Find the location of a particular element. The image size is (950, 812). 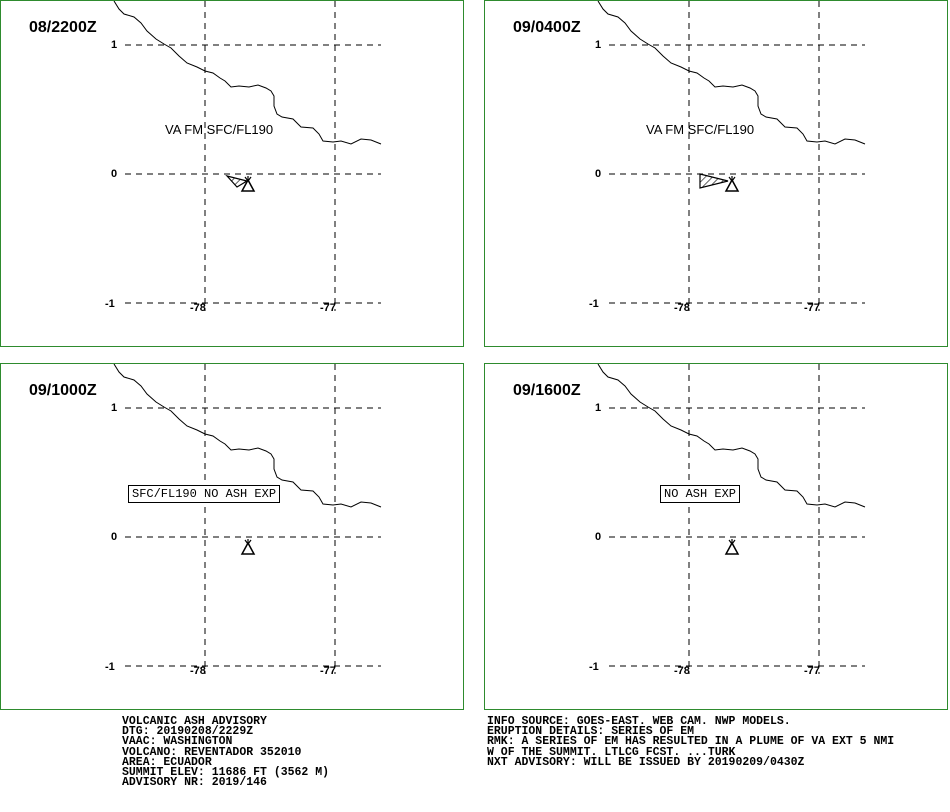

advisory-line: ERUPTION DETAILS: SERIES OF EM is located at coordinates (591, 732).